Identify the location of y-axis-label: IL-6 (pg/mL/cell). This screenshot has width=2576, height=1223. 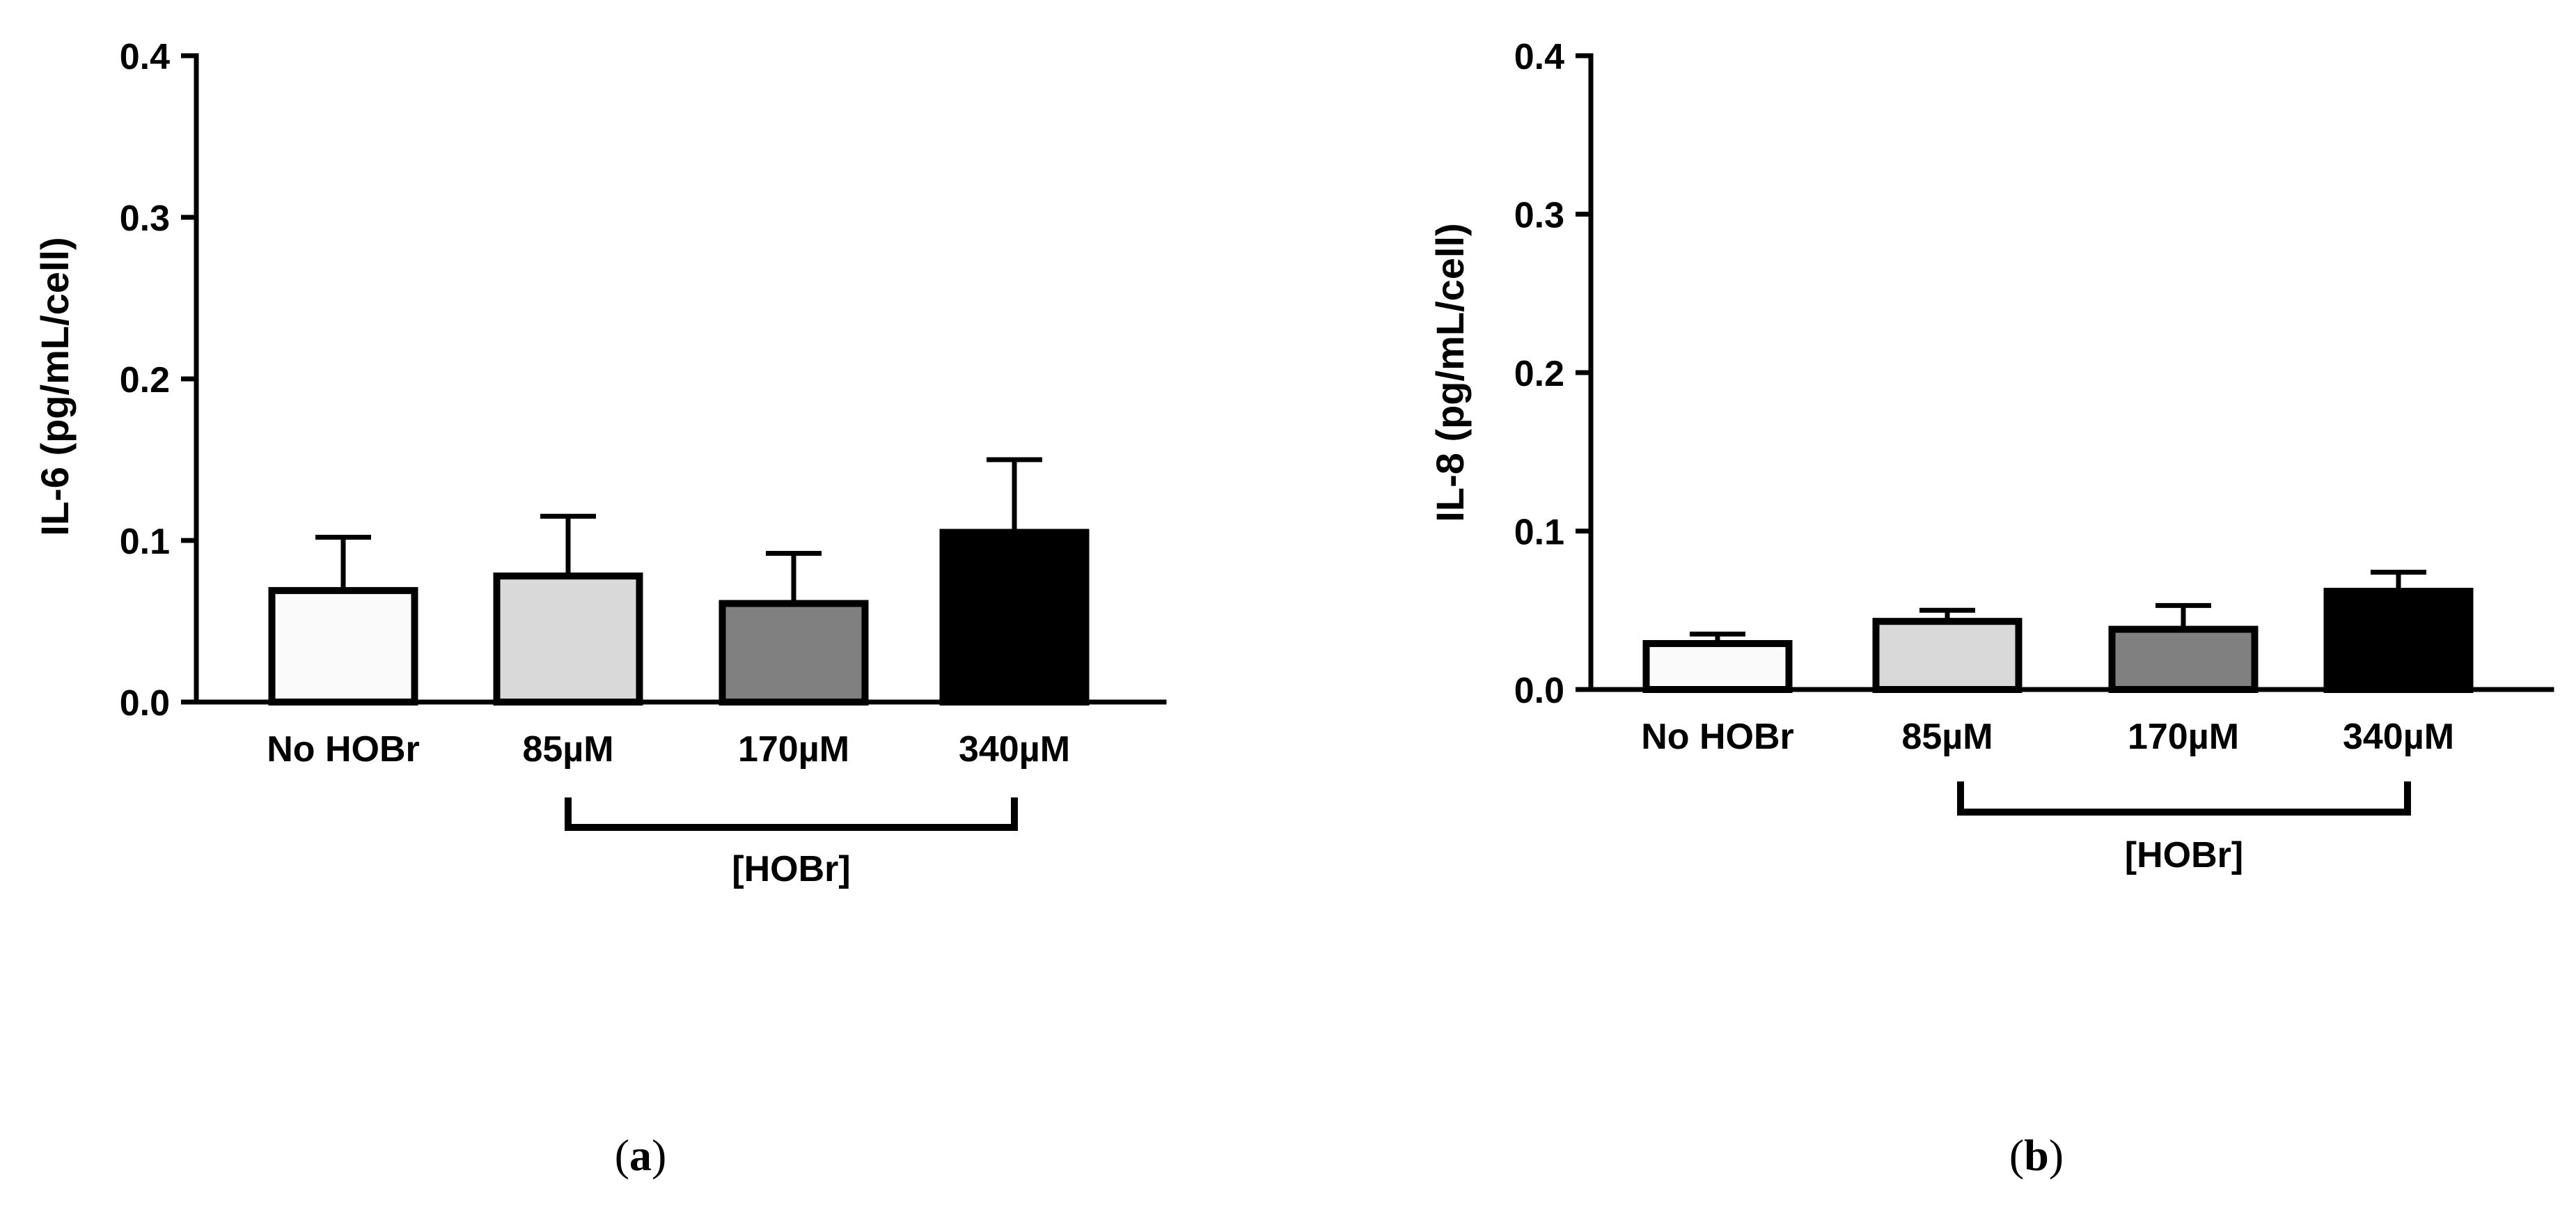
(55, 386).